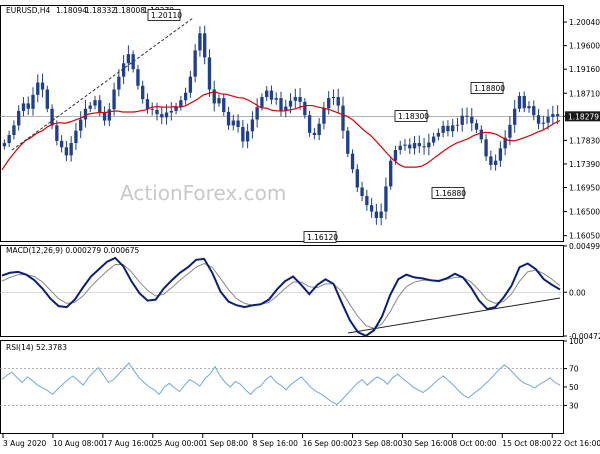  What do you see at coordinates (36, 347) in the screenshot?
I see `rsi-panel-title: RSI(14) 52.3783` at bounding box center [36, 347].